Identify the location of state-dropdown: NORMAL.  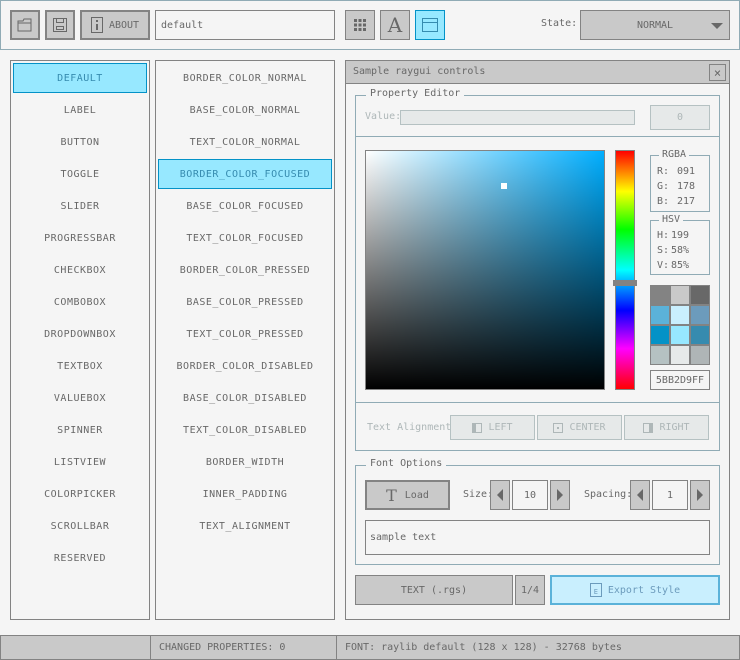
(655, 25).